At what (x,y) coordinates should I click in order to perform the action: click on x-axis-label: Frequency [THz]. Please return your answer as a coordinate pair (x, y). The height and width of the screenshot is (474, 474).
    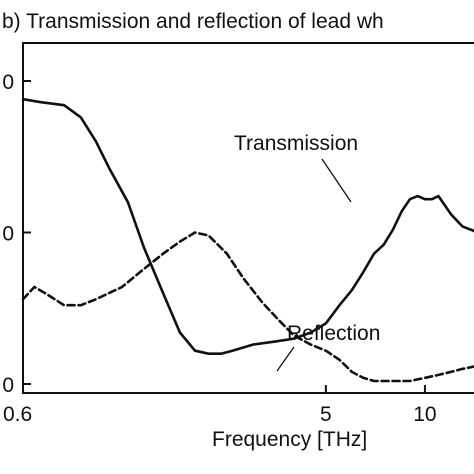
    Looking at the image, I should click on (289, 439).